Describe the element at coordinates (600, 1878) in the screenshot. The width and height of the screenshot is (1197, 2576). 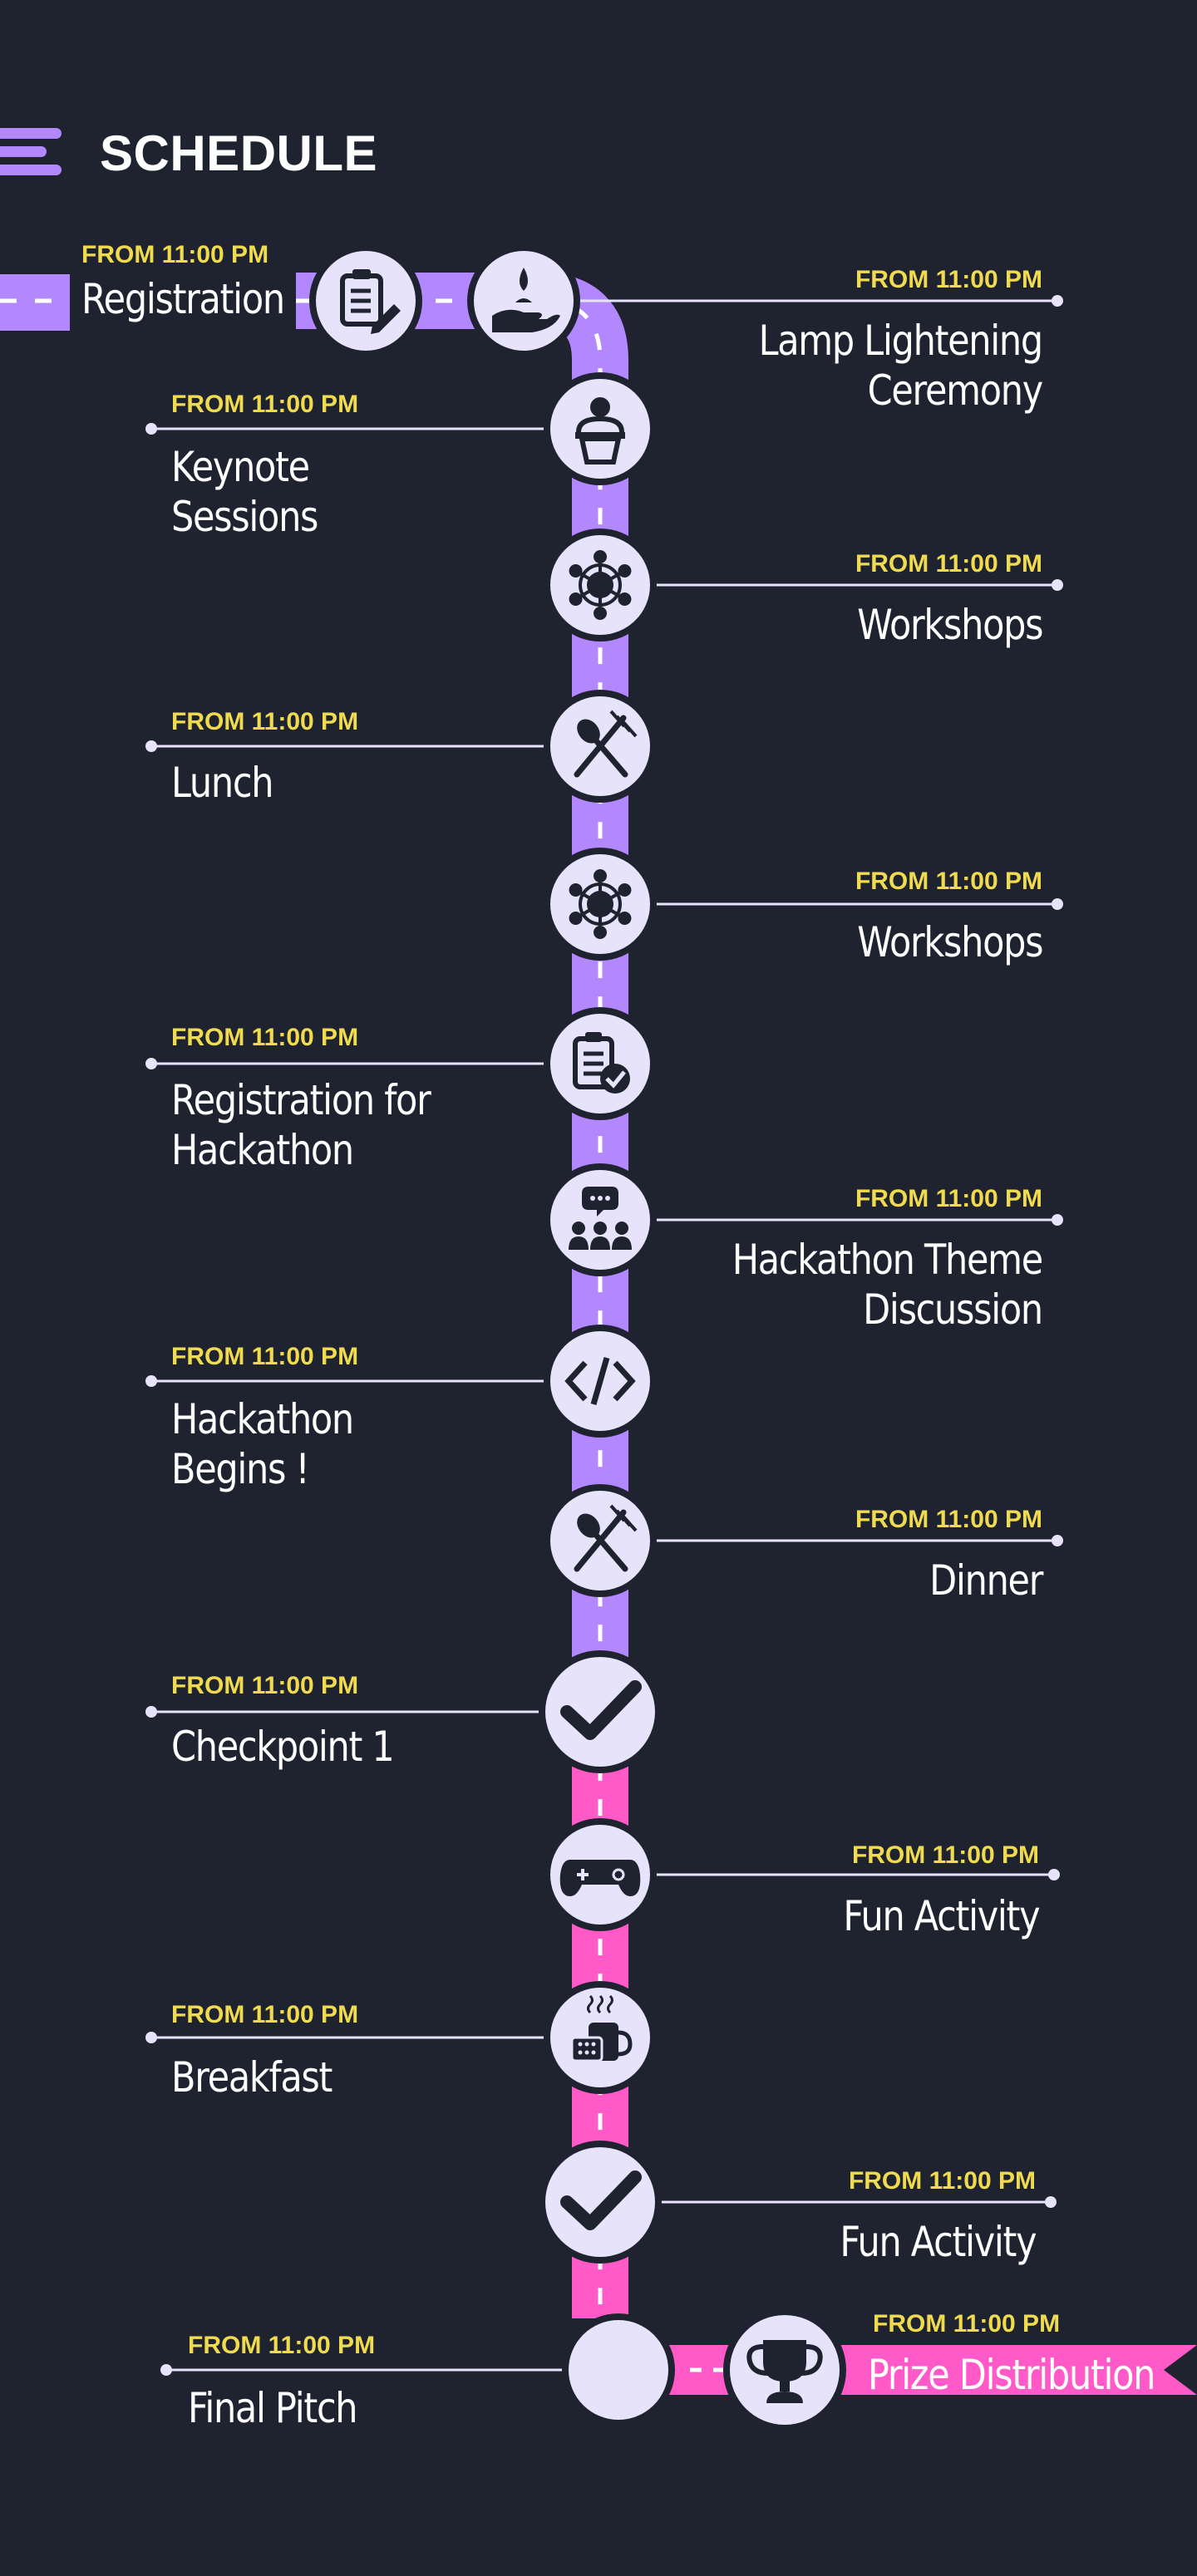
I see `gamepad-icon` at that location.